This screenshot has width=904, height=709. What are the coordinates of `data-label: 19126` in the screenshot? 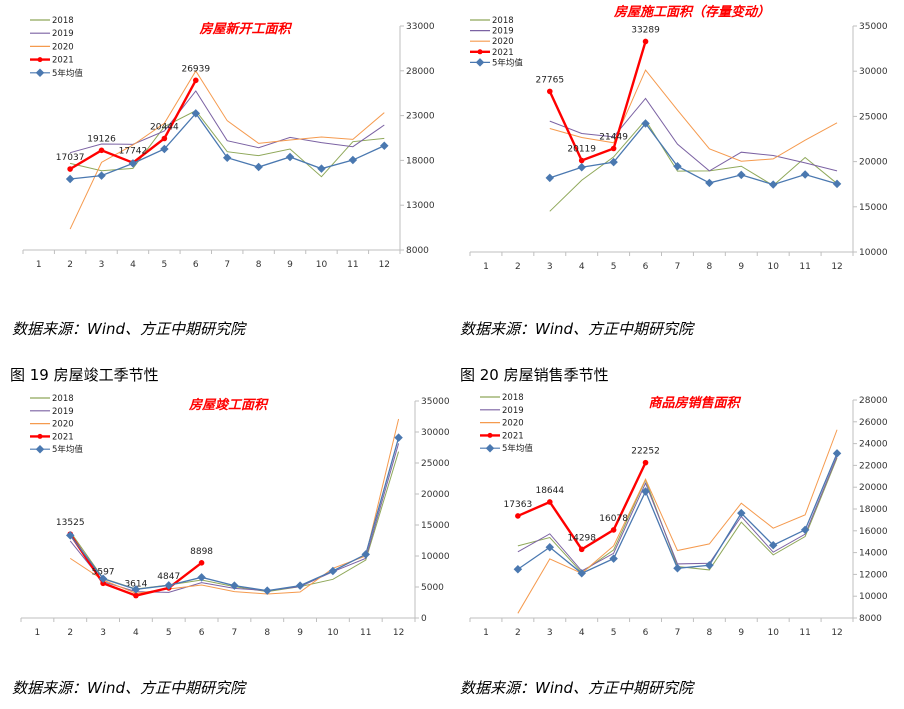 It's located at (101, 139).